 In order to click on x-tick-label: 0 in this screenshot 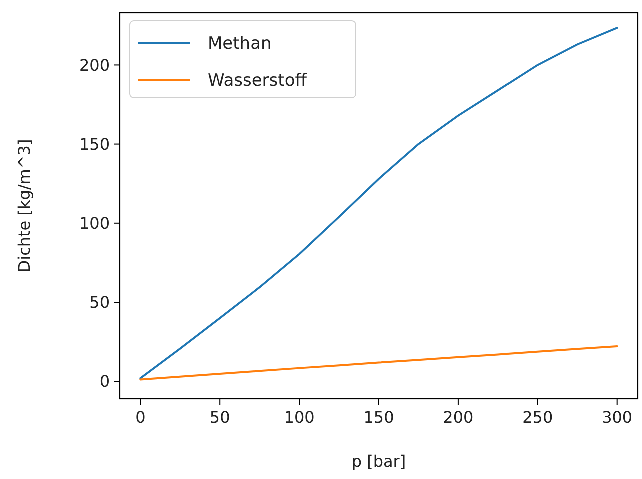, I will do `click(141, 417)`.